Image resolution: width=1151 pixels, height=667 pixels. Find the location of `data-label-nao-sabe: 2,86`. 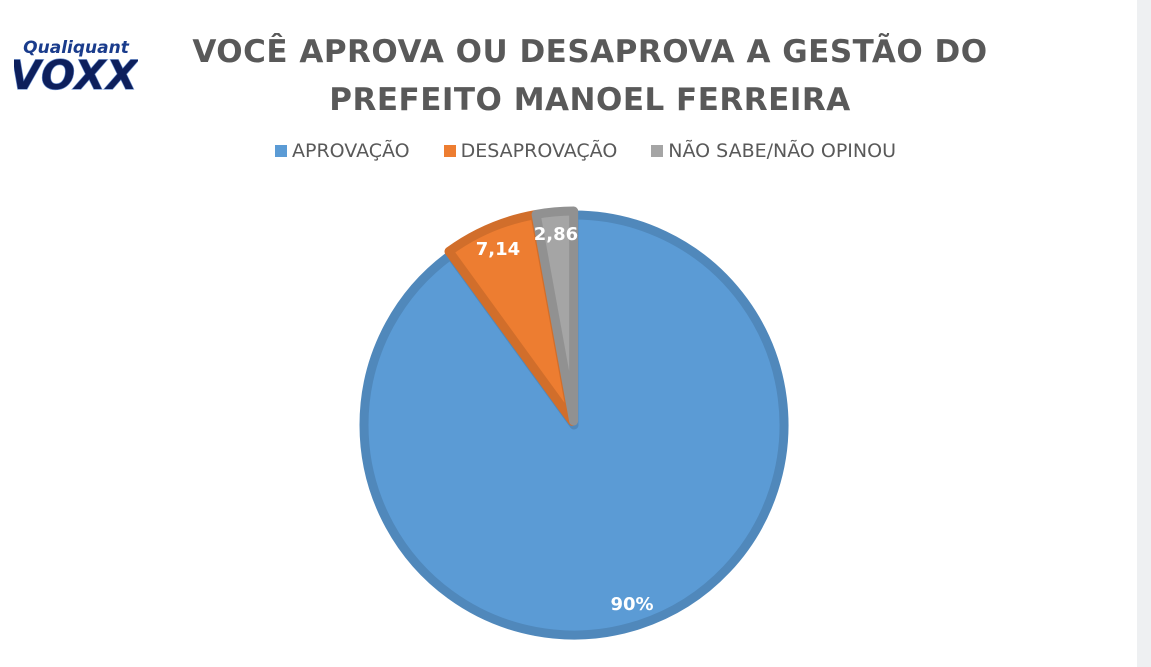

data-label-nao-sabe: 2,86 is located at coordinates (556, 234).